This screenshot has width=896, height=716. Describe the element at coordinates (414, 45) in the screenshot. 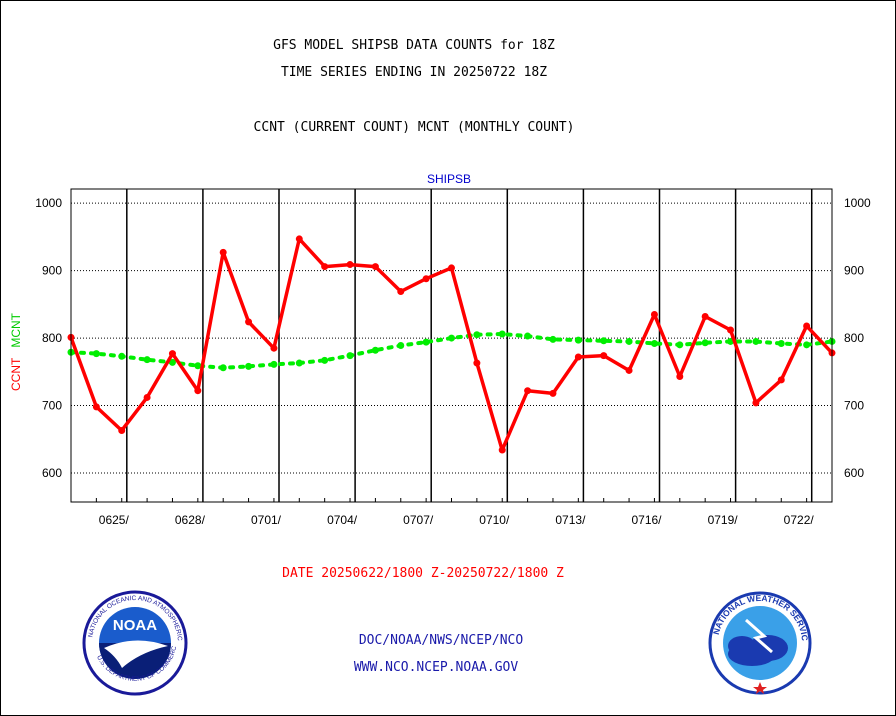

I see `chart-title-line1: GFS MODEL SHIPSB DATA COUNTS for 18Z` at that location.